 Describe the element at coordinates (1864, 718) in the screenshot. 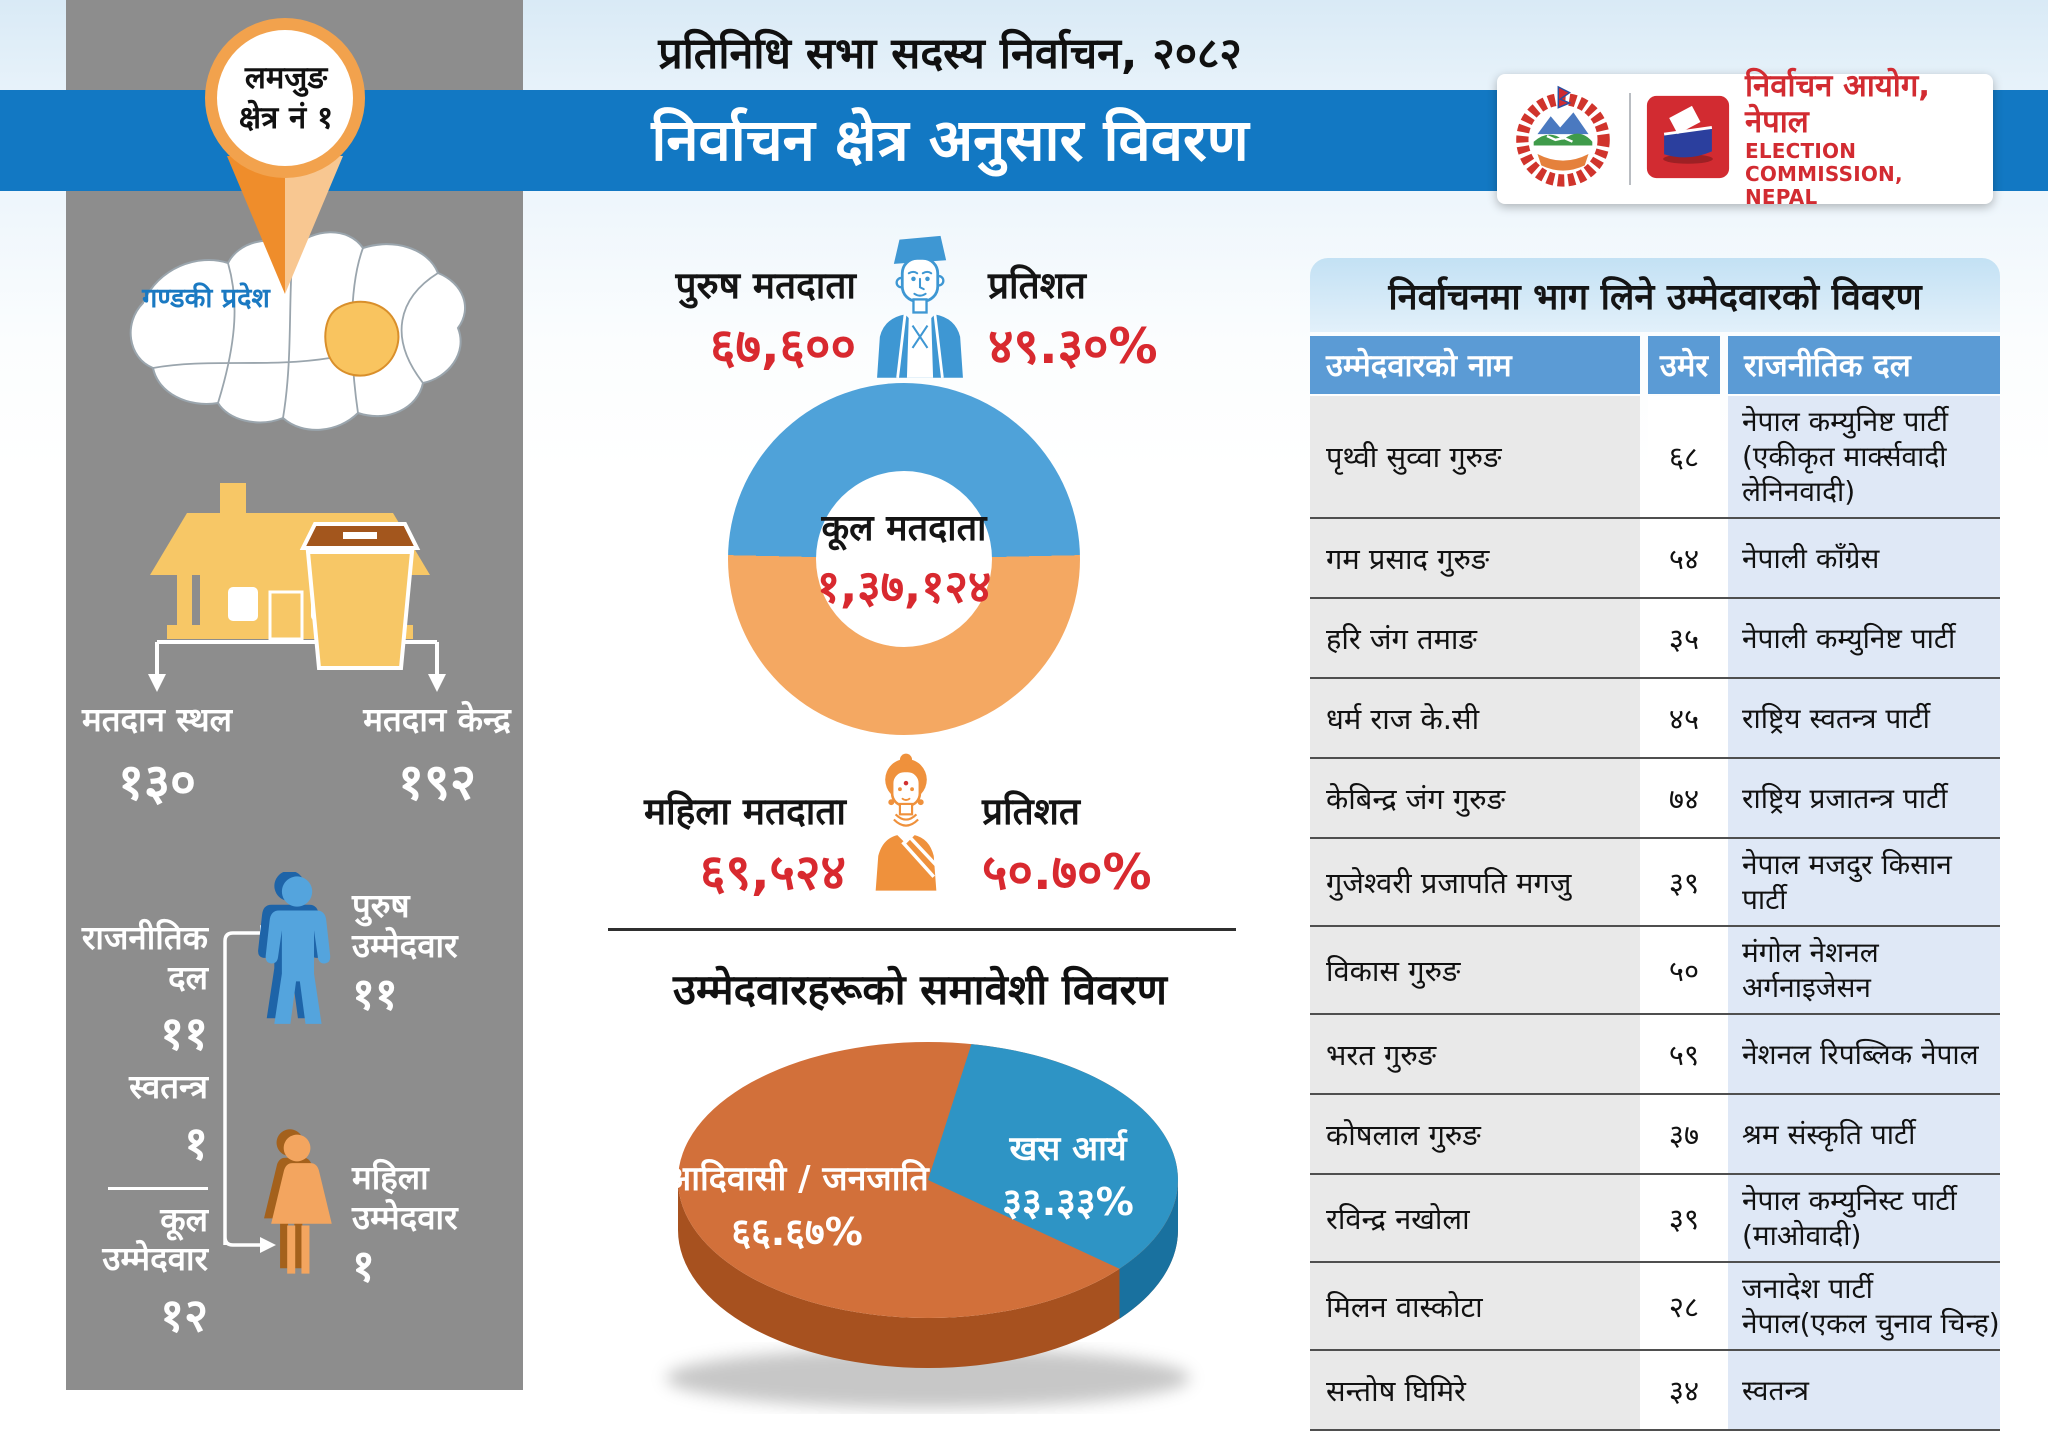

I see `candidate-party-cell: राष्ट्रिय स्वतन्त्र पार्टी` at that location.